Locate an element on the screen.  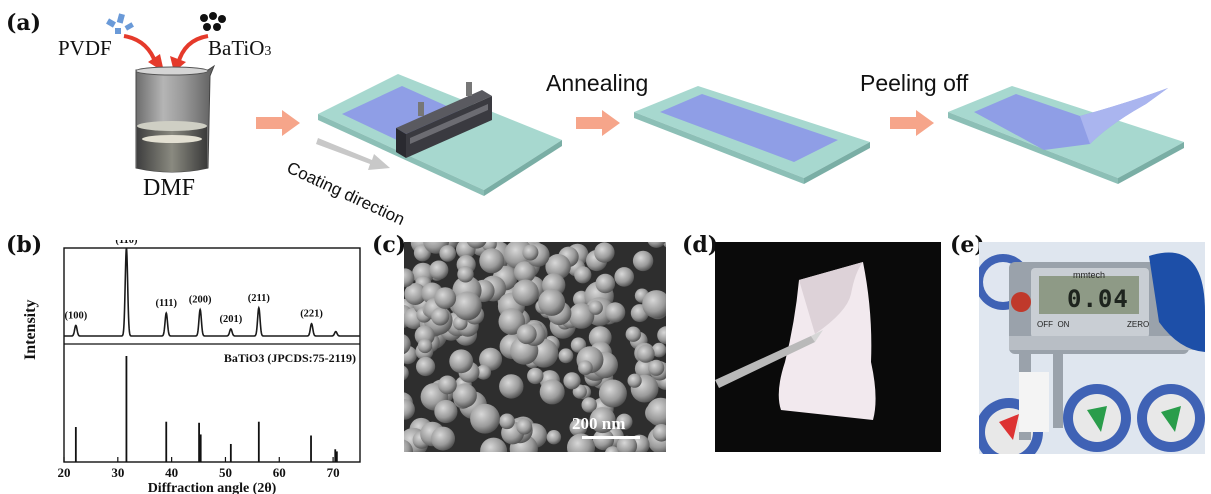
x-tick-label-3: 50 is located at coordinates (225, 472).